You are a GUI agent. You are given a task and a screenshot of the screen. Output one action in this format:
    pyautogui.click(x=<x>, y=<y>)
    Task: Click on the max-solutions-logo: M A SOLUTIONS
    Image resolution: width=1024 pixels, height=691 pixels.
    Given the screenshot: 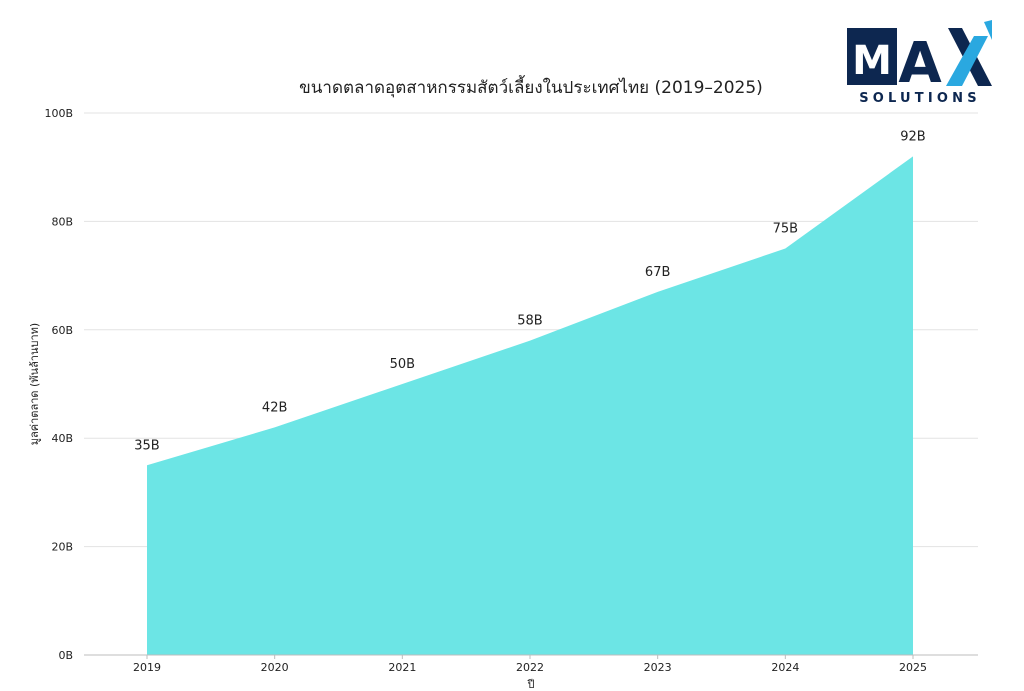 What is the action you would take?
    pyautogui.click(x=919, y=63)
    